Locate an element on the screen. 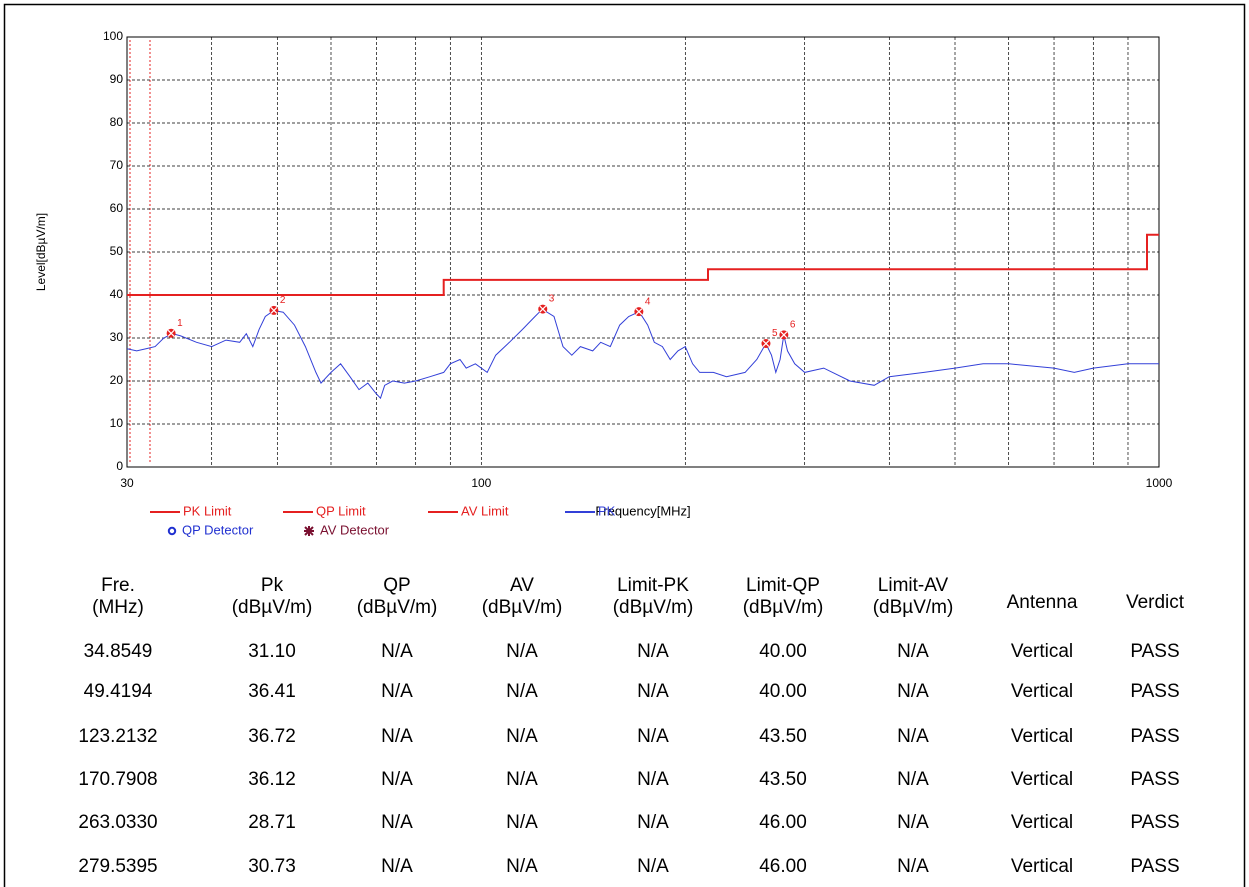  y-tick-label: 20 is located at coordinates (117, 380).